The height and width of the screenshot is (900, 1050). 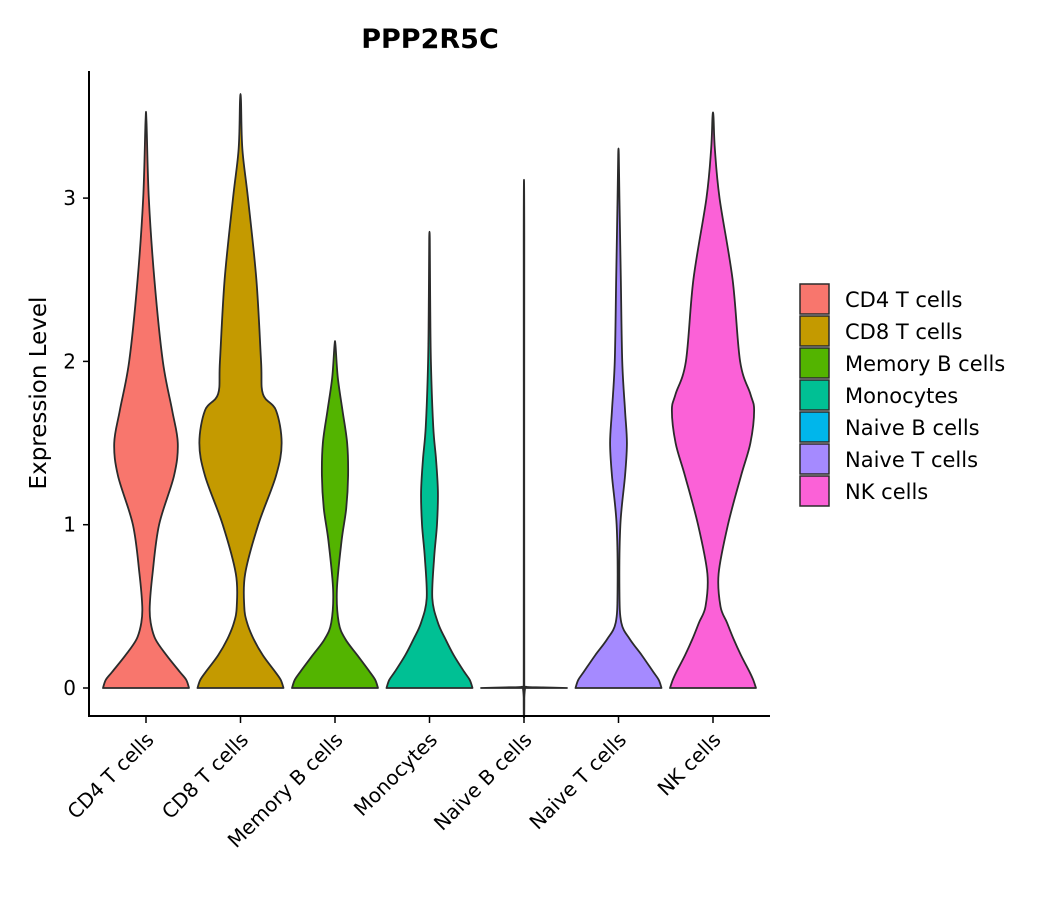 What do you see at coordinates (903, 300) in the screenshot?
I see `legend-label-cd4-t-cells: CD4 T cells` at bounding box center [903, 300].